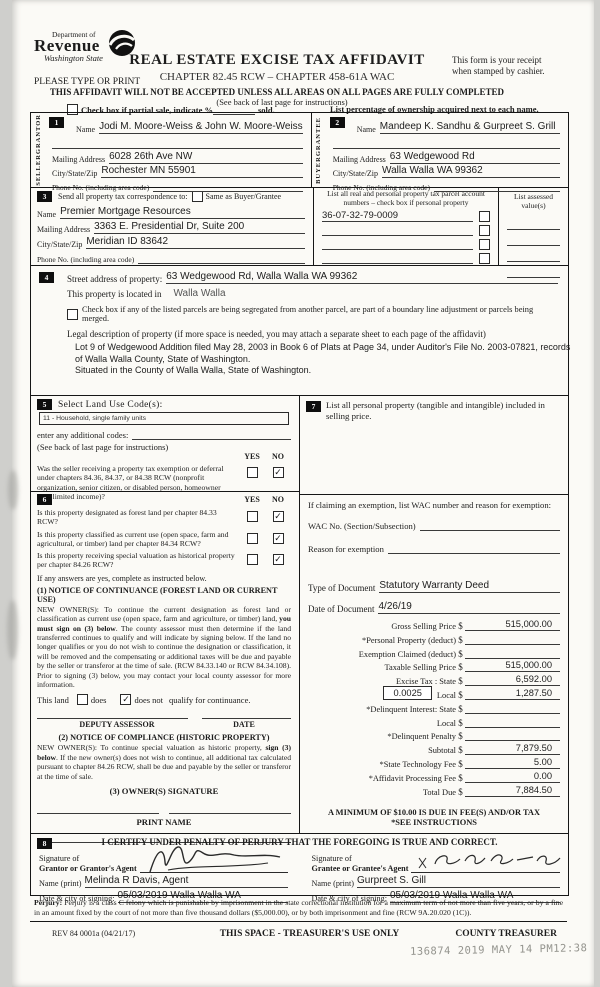  What do you see at coordinates (117, 725) in the screenshot?
I see `deputy-assessor-label: DEPUTY ASSESSOR` at bounding box center [117, 725].